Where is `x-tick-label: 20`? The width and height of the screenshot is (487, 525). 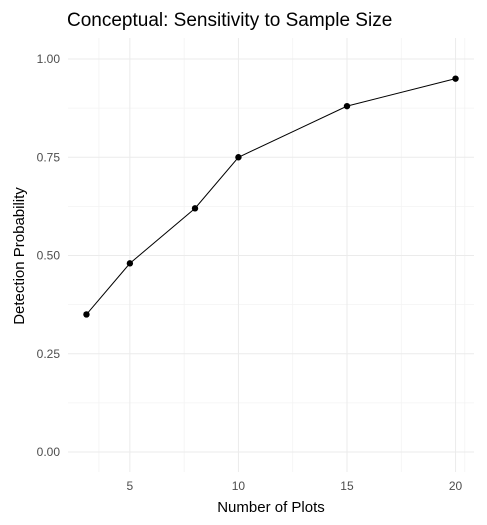
x-tick-label: 20 is located at coordinates (456, 486).